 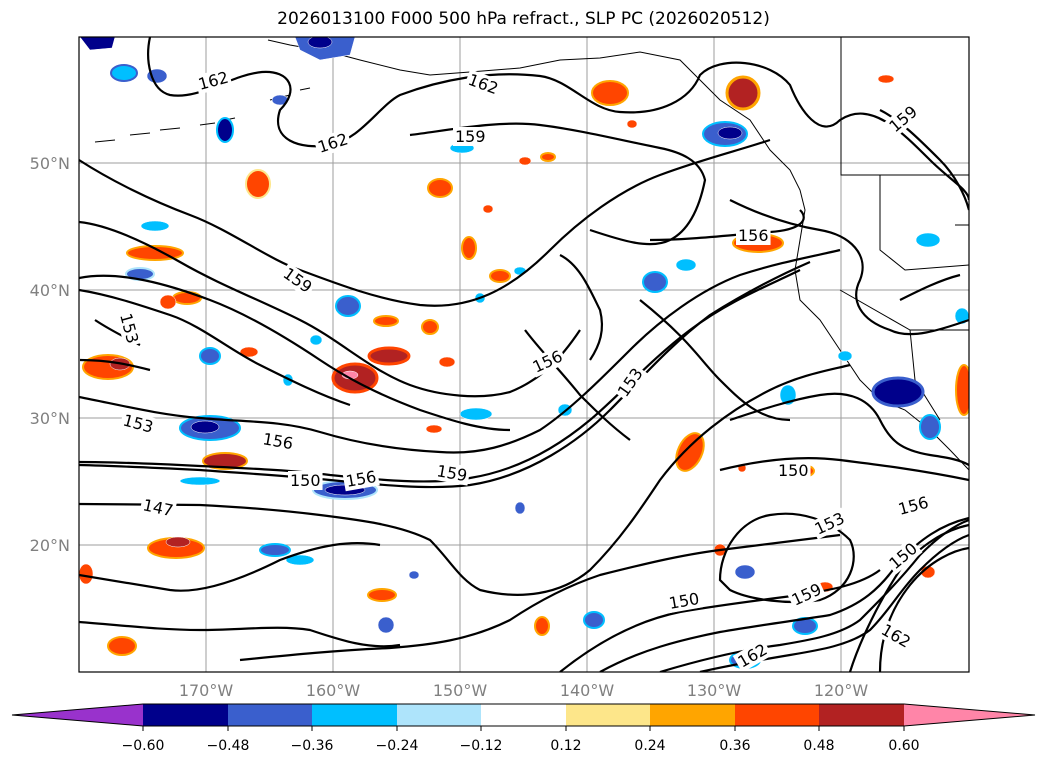 What do you see at coordinates (969, 715) in the screenshot?
I see `colorbar-extend-max` at bounding box center [969, 715].